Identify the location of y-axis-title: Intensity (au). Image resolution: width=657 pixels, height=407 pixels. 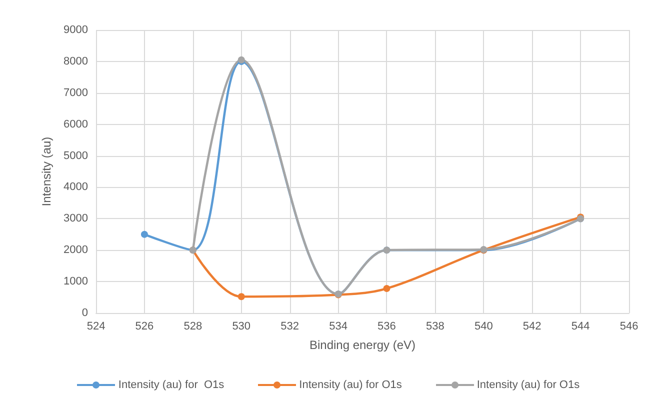
(47, 171).